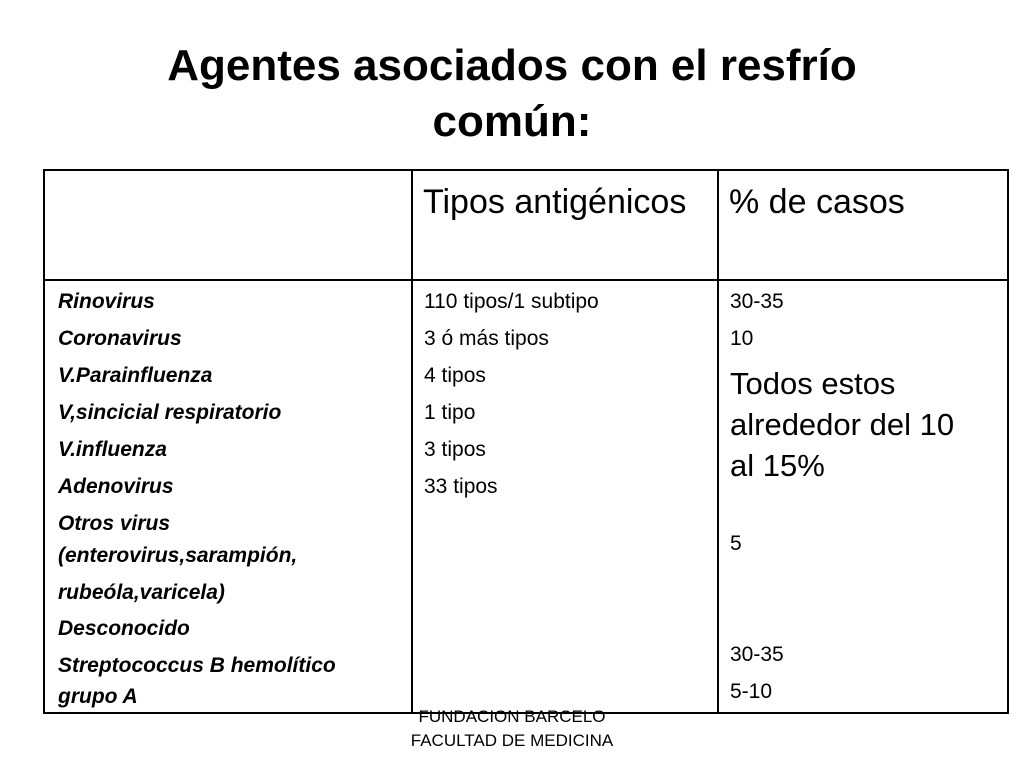 This screenshot has width=1024, height=768. Describe the element at coordinates (228, 225) in the screenshot. I see `header-agent` at that location.